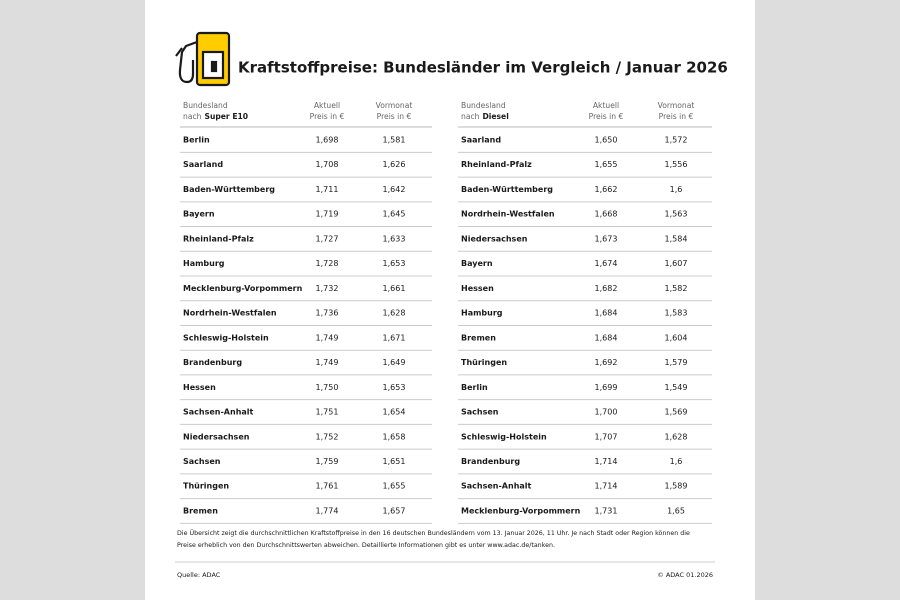 Image resolution: width=900 pixels, height=600 pixels. Describe the element at coordinates (394, 510) in the screenshot. I see `previous-price: 1,657` at that location.